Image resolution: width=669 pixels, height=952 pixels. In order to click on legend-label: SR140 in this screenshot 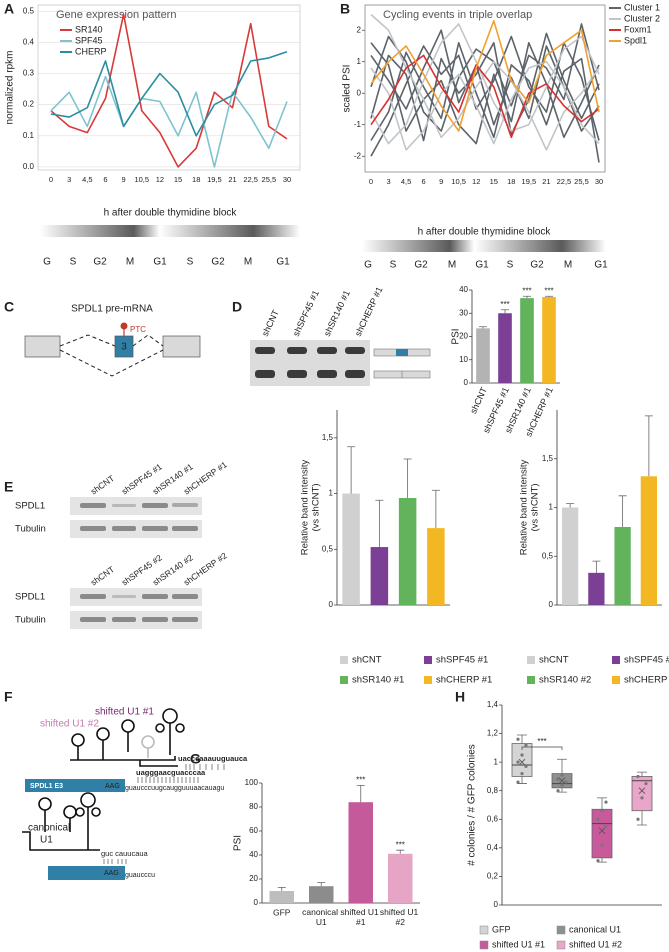, I will do `click(89, 29)`.